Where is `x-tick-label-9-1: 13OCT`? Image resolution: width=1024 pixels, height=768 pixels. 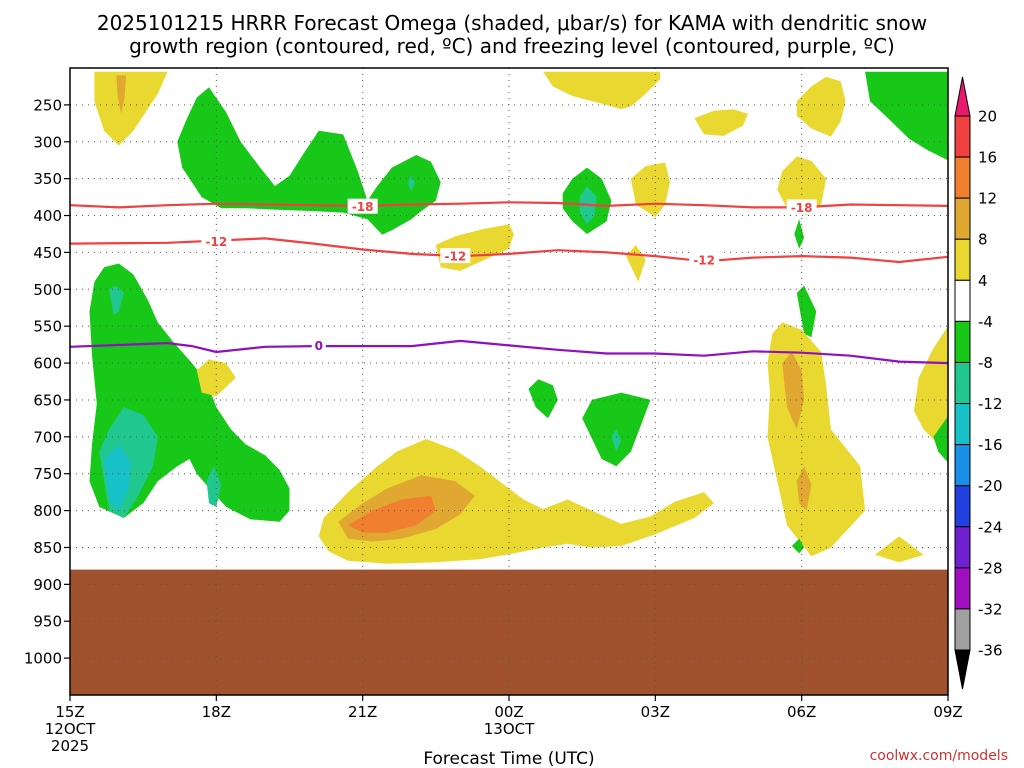
x-tick-label-9-1: 13OCT is located at coordinates (509, 729).